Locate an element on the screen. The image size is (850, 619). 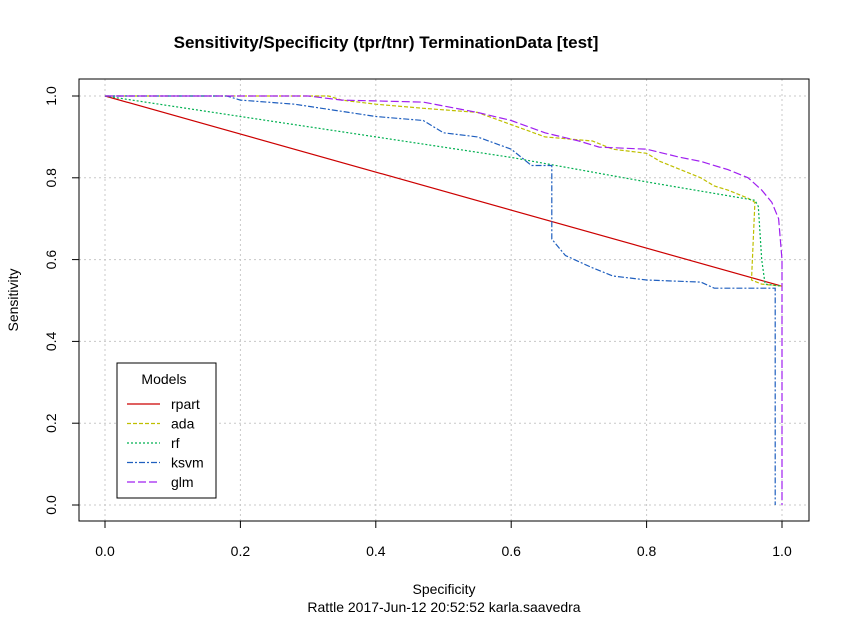
y-axis-label: Sensitivity is located at coordinates (13, 299).